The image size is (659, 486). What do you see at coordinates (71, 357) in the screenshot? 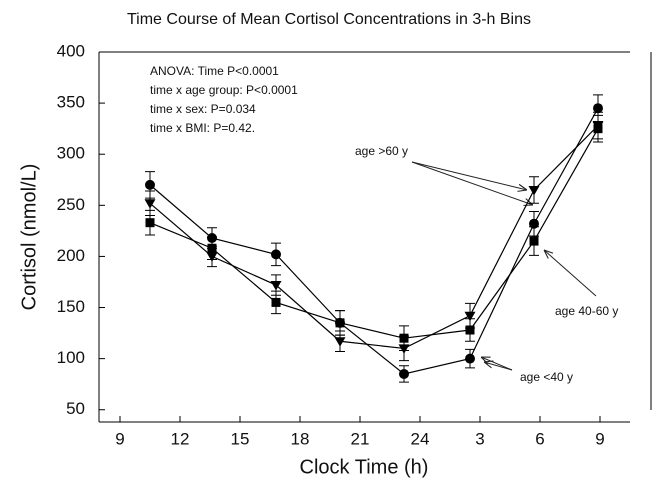
I see `y-tick-label: 100` at bounding box center [71, 357].